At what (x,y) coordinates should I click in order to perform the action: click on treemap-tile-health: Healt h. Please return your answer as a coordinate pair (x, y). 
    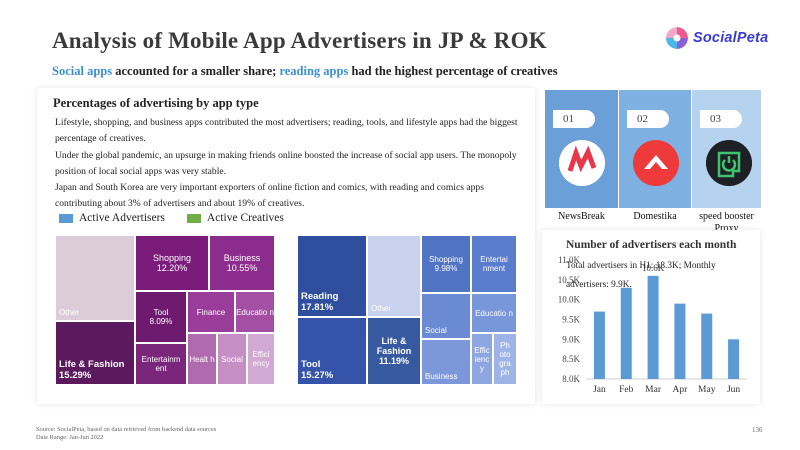
    Looking at the image, I should click on (202, 359).